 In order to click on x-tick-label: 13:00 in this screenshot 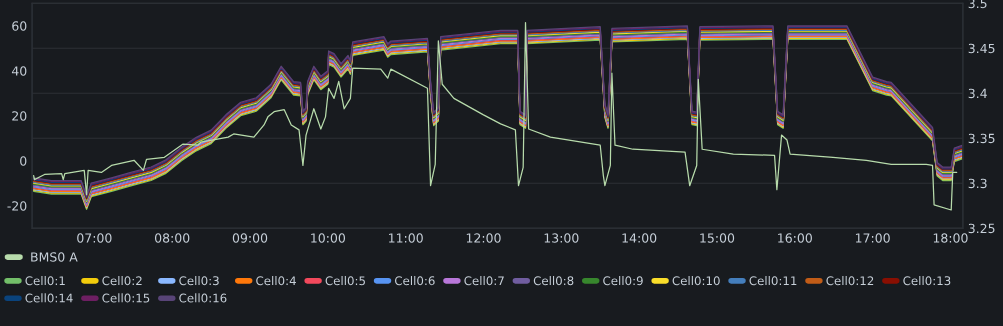, I will do `click(561, 238)`.